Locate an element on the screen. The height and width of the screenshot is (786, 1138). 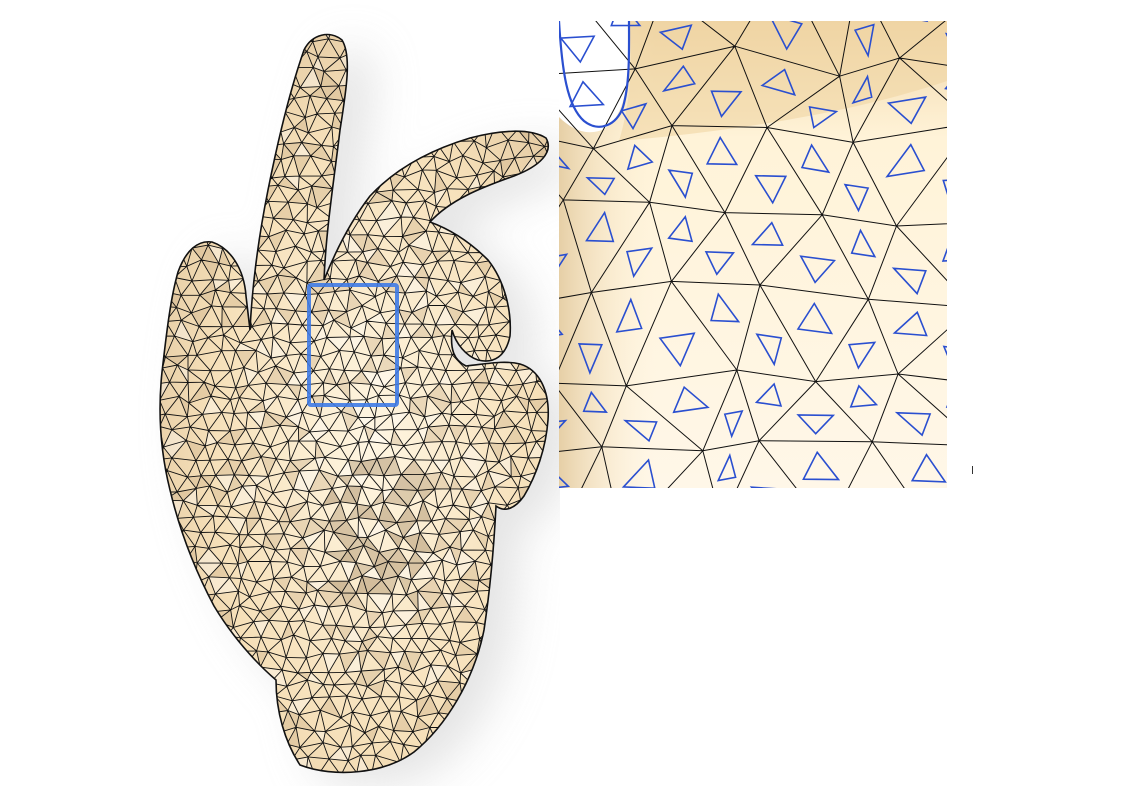
finger-gap-rim is located at coordinates (595, 74).